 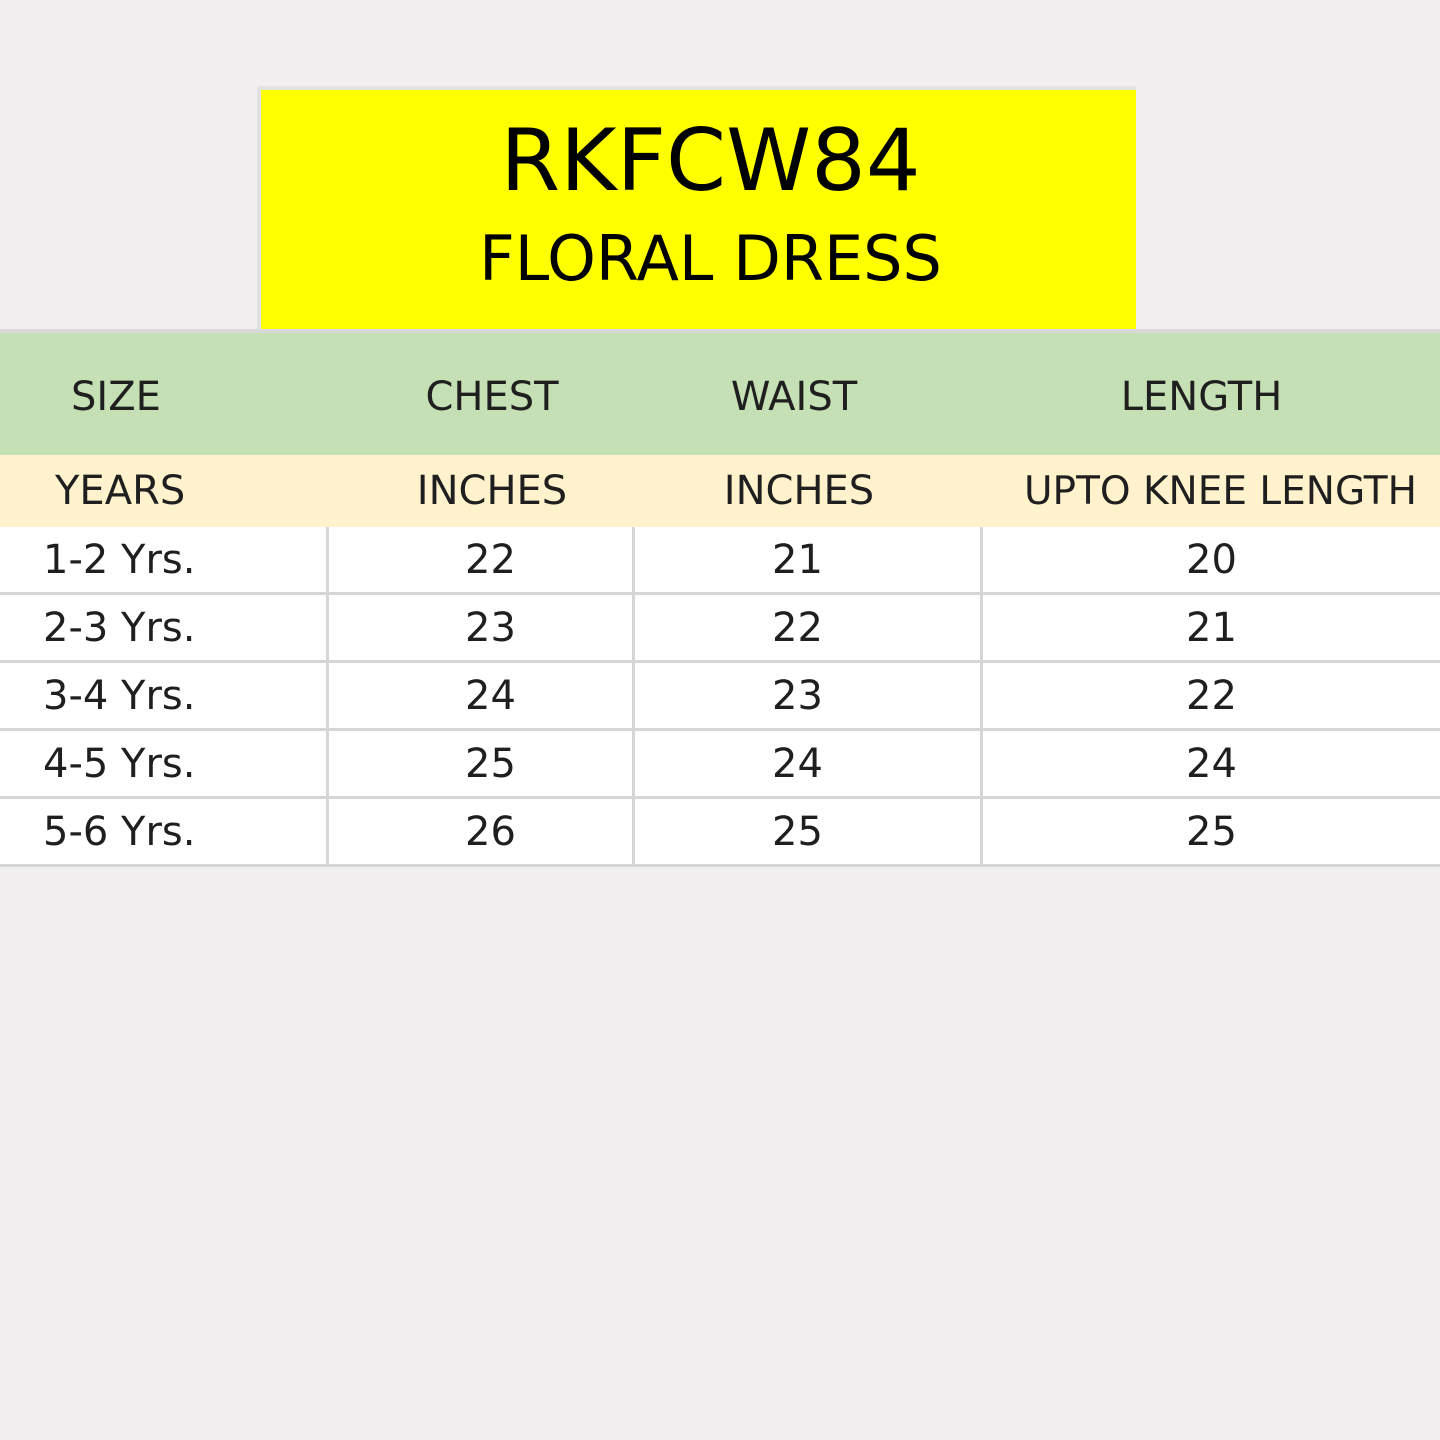 I want to click on size-cell: 2-3 Yrs., so click(x=164, y=627).